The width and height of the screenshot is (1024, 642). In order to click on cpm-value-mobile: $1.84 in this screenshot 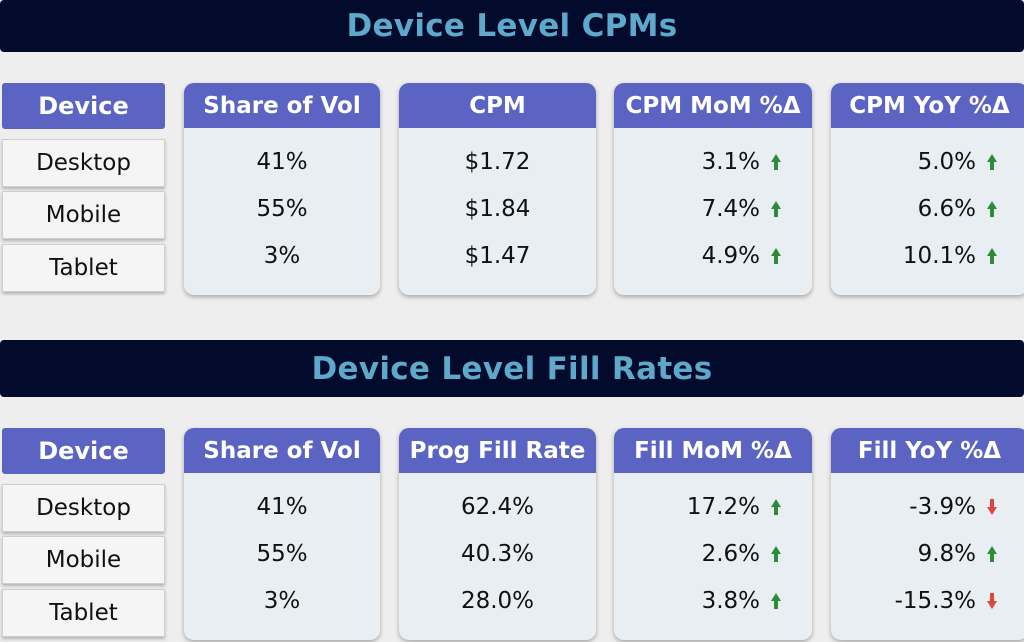, I will do `click(497, 209)`.